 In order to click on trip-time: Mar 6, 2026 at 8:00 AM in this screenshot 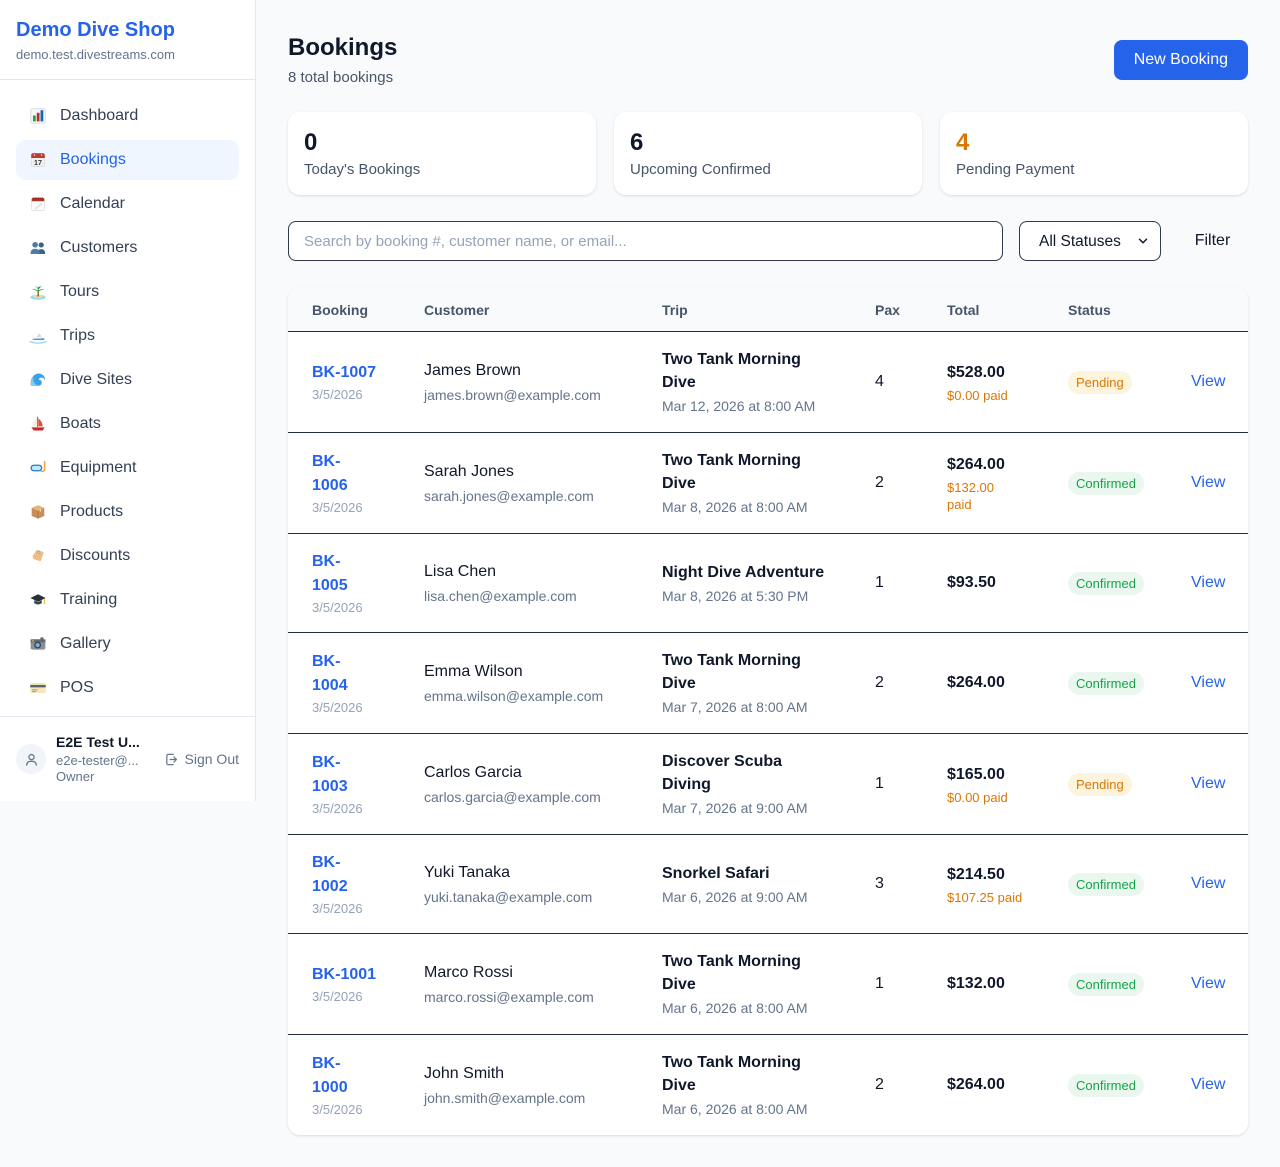, I will do `click(735, 1109)`.